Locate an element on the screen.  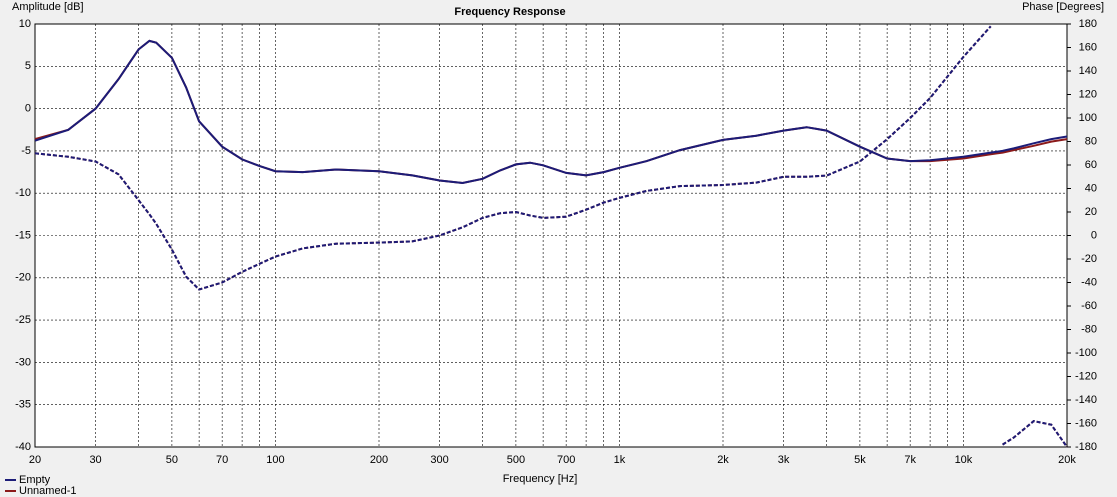
y2-tick-label: -80 is located at coordinates (1089, 329).